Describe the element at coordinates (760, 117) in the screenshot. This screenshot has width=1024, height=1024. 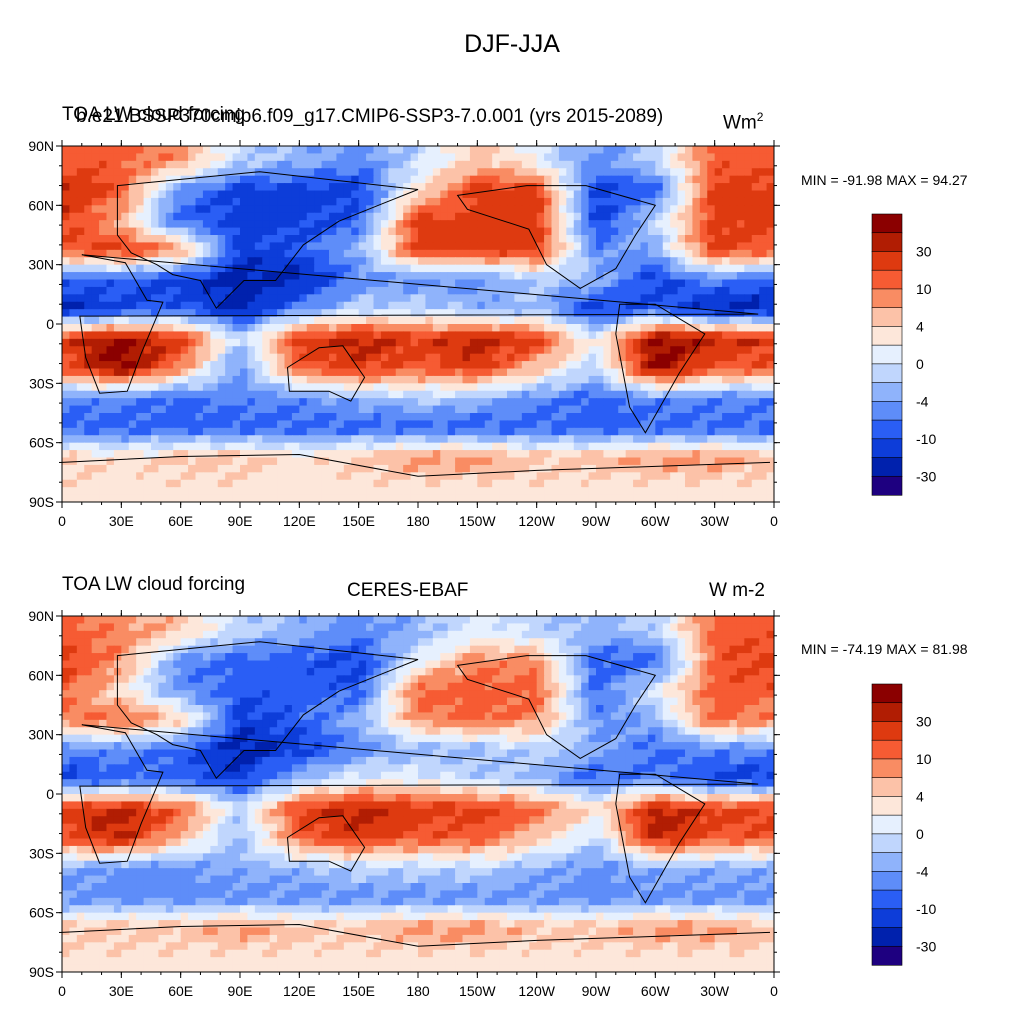
I see `units-superscript: 2` at that location.